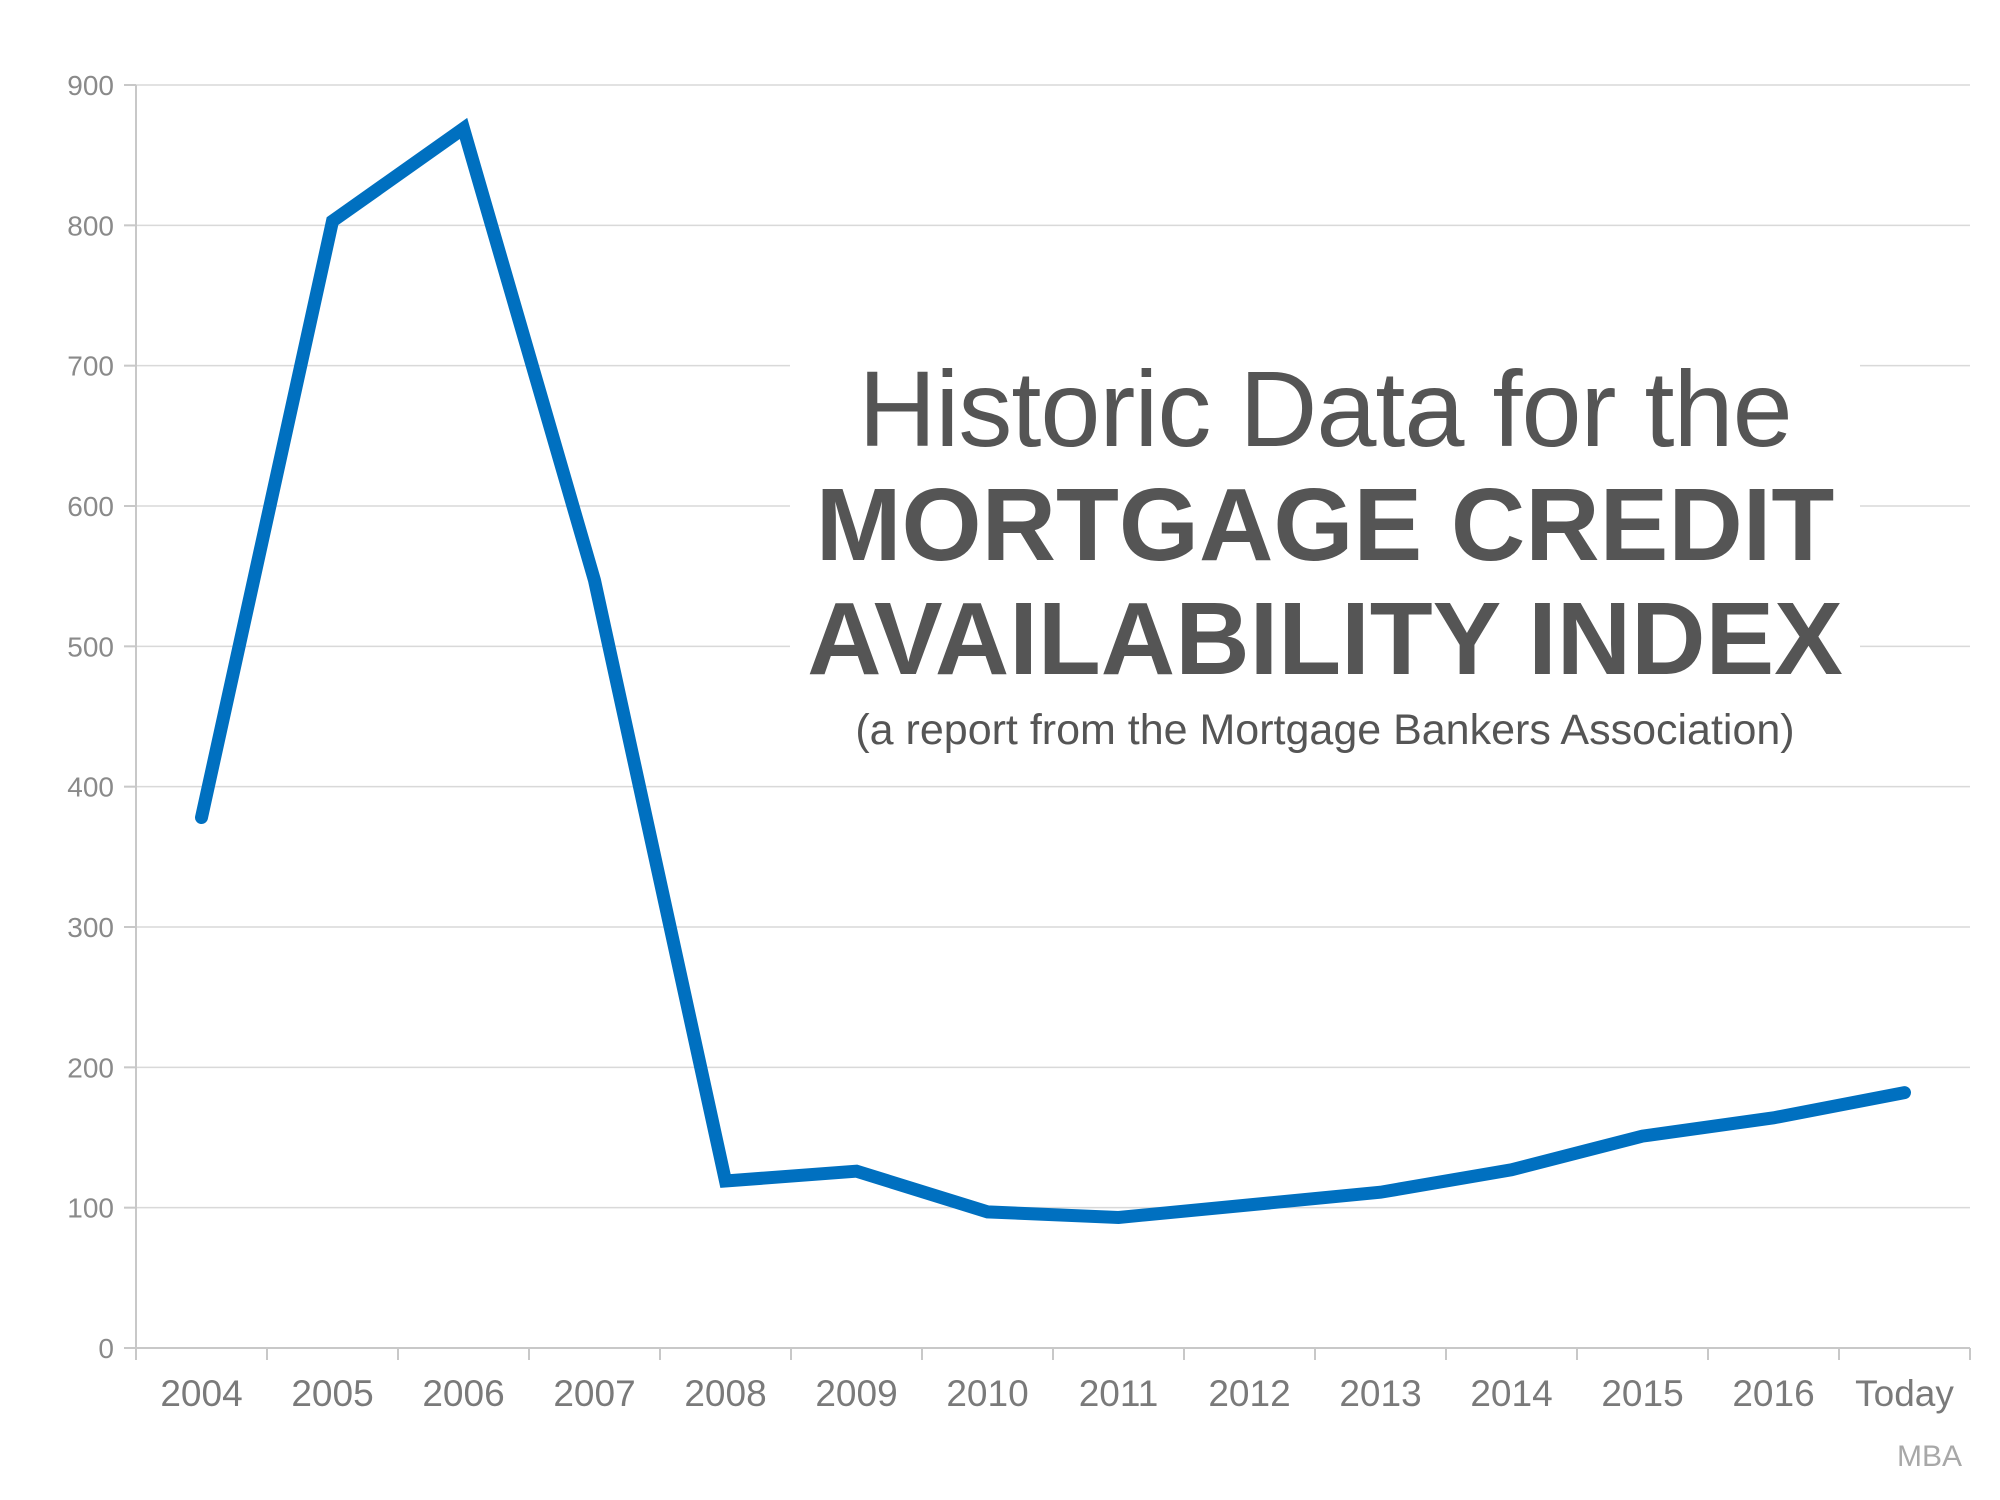 Image resolution: width=2000 pixels, height=1500 pixels. I want to click on x-tick-label-2009: 2009, so click(856, 1393).